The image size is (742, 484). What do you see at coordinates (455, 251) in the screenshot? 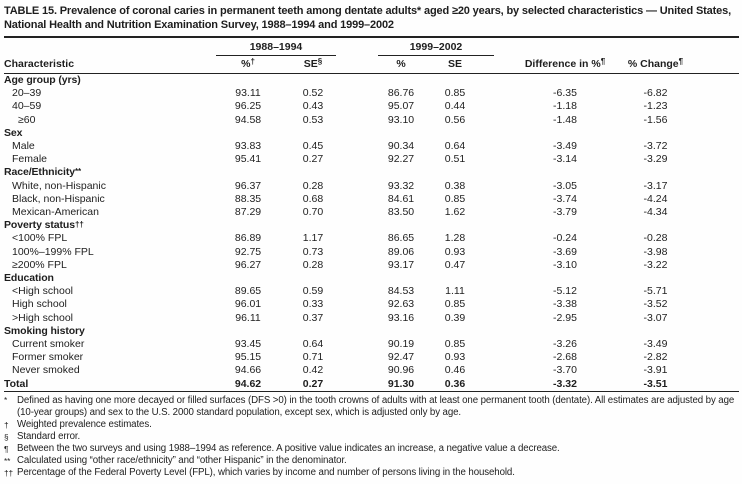
I see `value-cell: 0.93` at bounding box center [455, 251].